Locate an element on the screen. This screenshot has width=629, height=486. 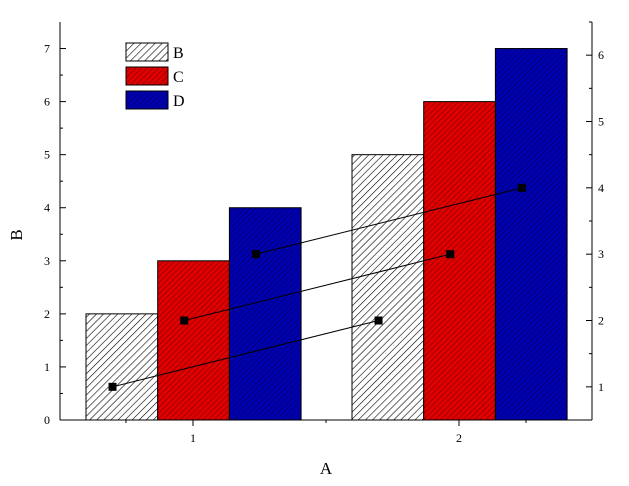
y2-tick-label: 6 is located at coordinates (601, 55).